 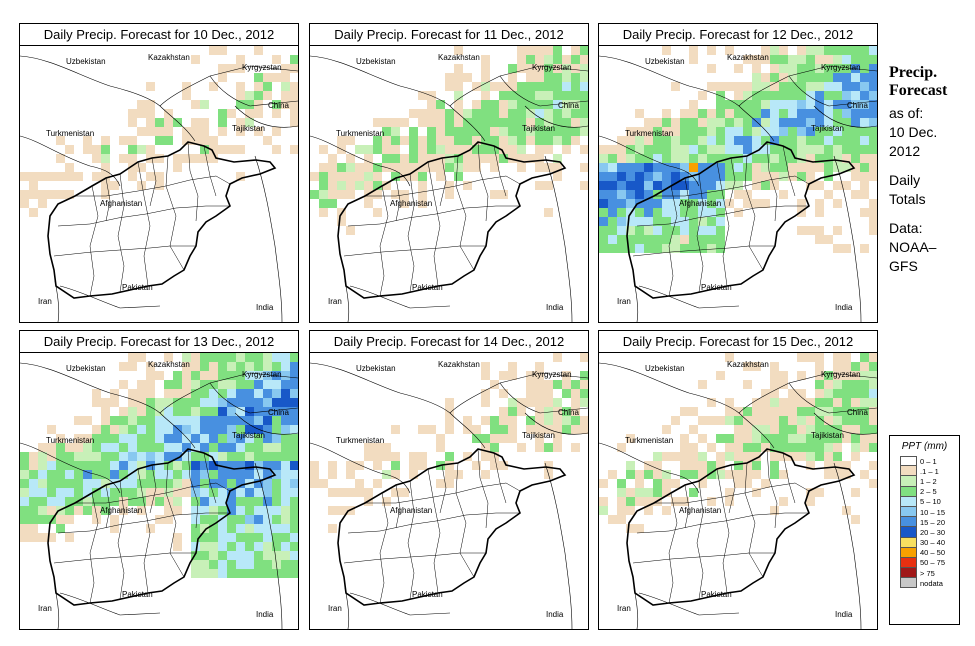 I want to click on label-kazakhstan: Kazakhstan, so click(x=459, y=364).